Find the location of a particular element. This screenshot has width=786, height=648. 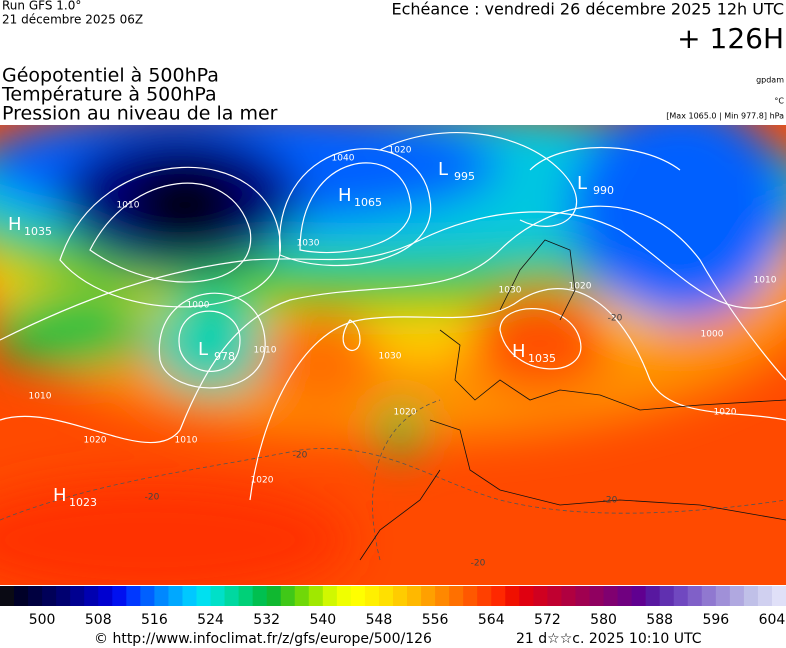

unit: gpdam is located at coordinates (770, 80).